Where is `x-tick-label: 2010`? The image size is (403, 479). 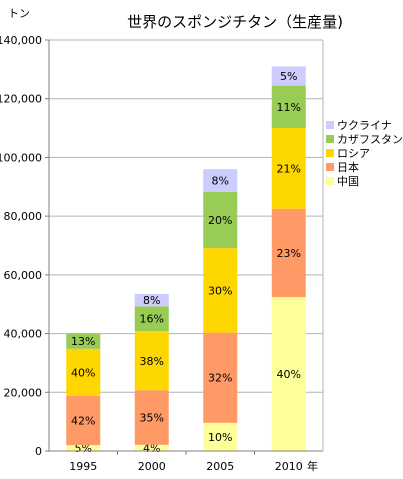
x-tick-label: 2010 is located at coordinates (289, 466).